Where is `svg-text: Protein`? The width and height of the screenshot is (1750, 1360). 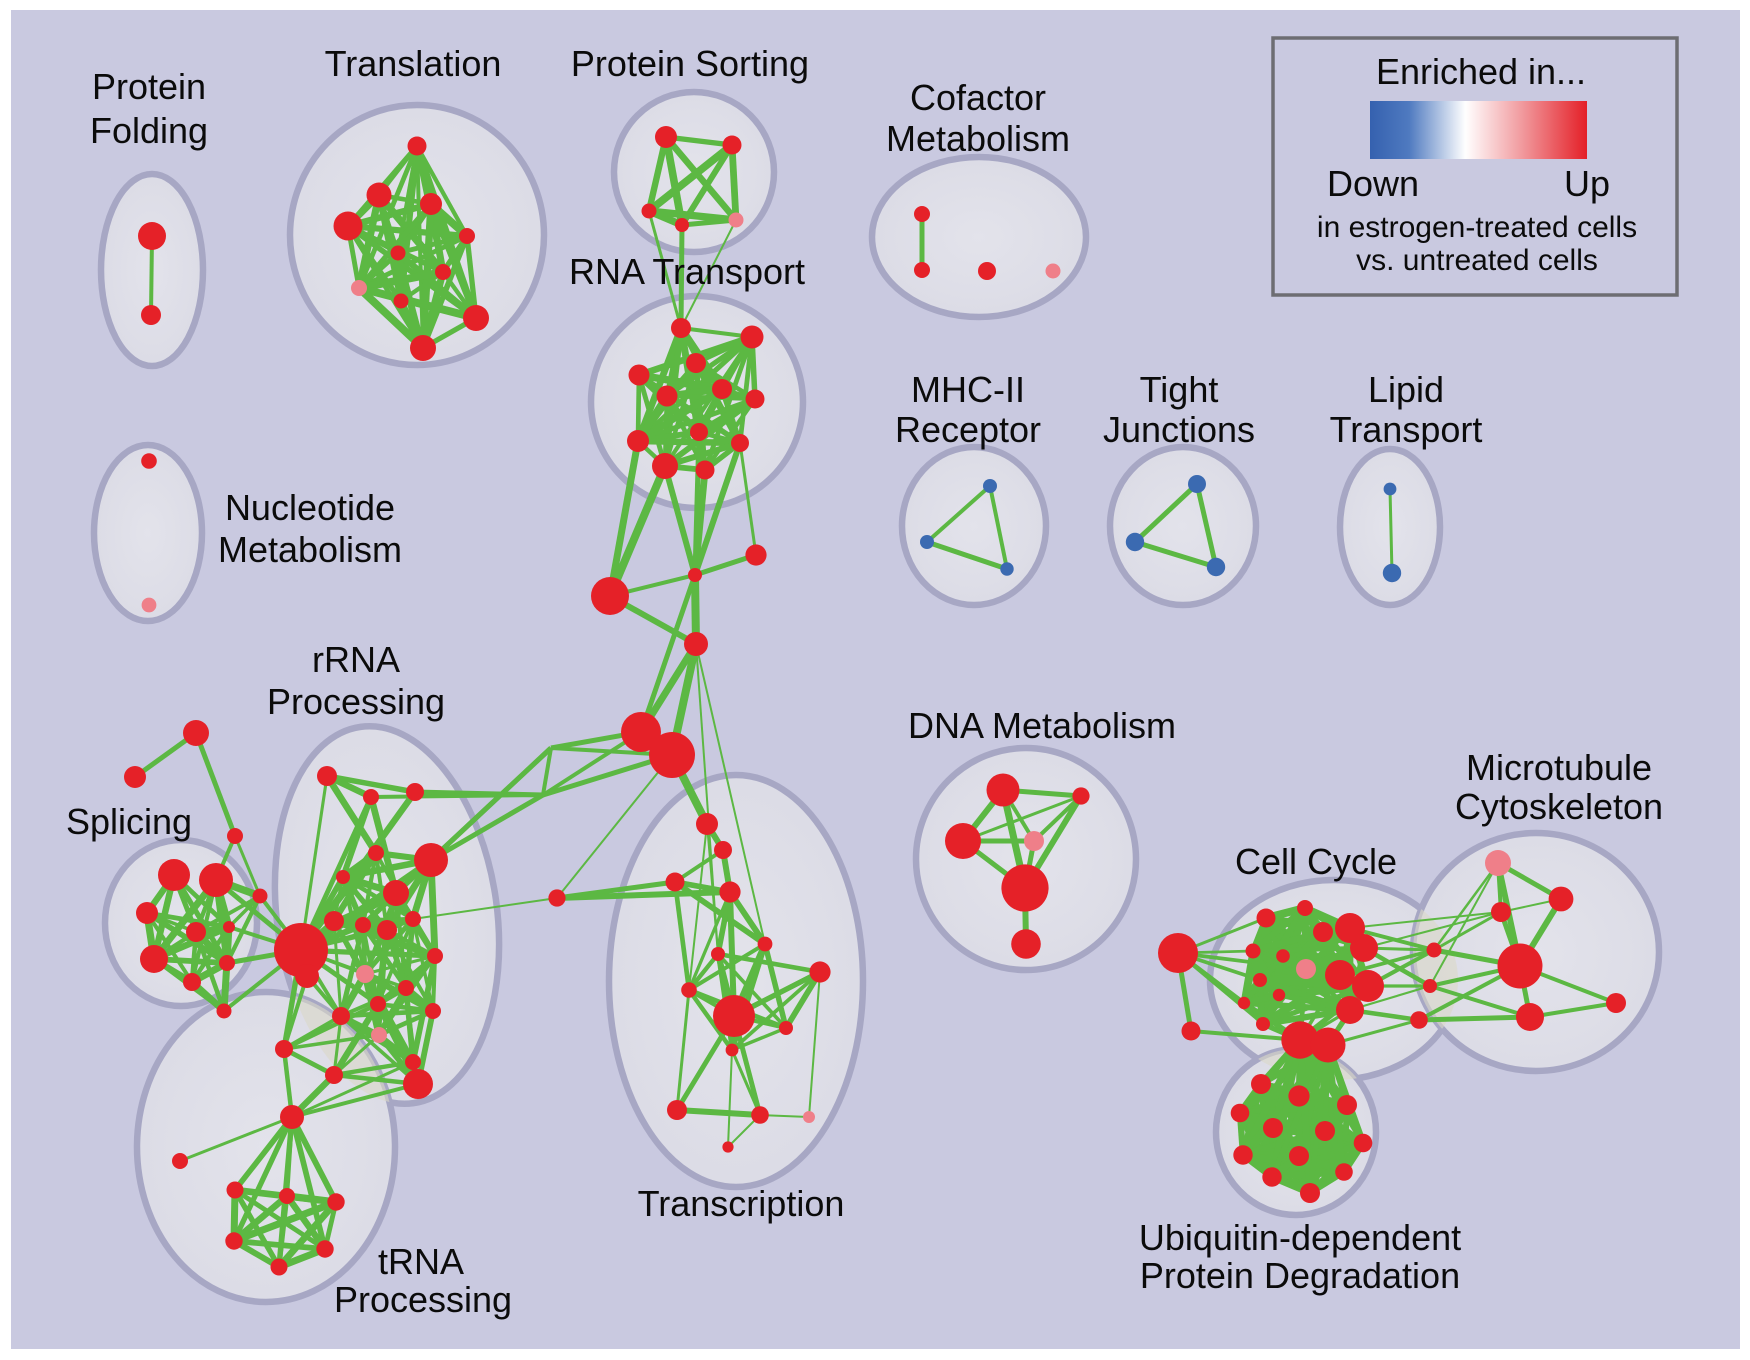
svg-text: Protein is located at coordinates (149, 86).